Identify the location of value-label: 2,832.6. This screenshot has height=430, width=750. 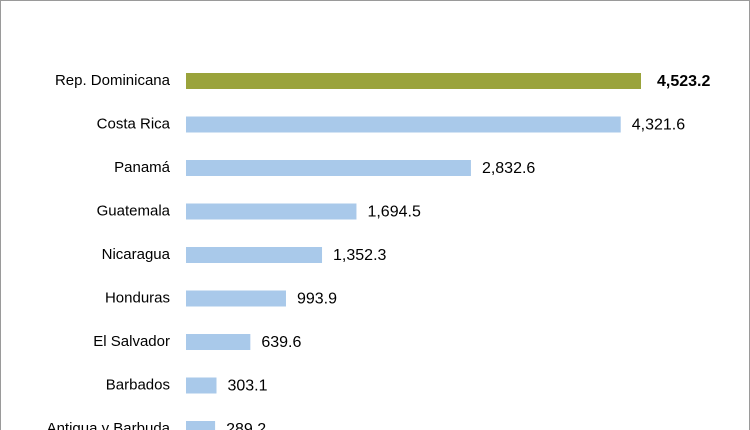
(508, 168).